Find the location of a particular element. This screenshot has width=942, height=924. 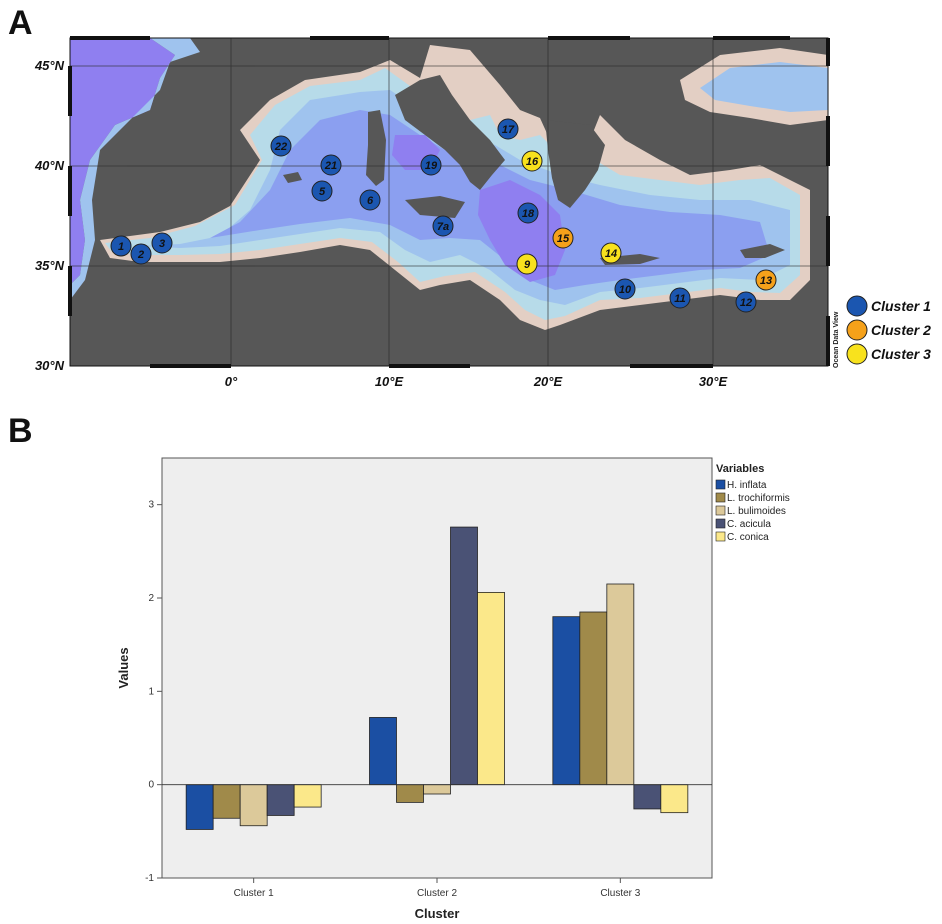

station-label: 2 is located at coordinates (140, 255).